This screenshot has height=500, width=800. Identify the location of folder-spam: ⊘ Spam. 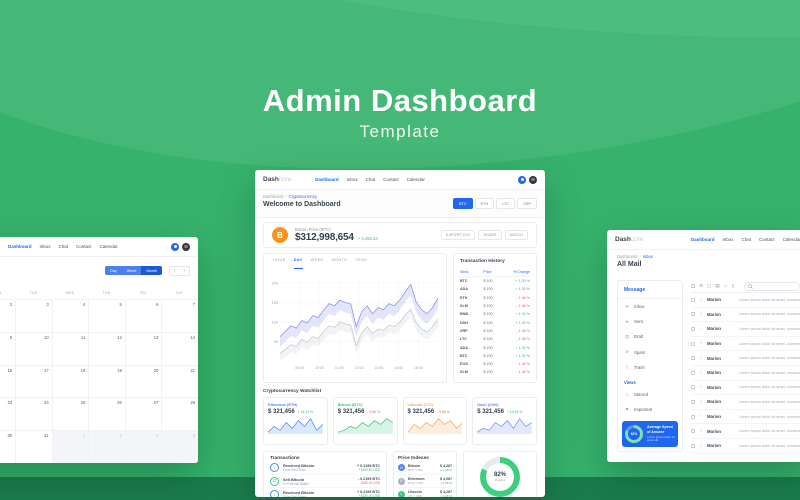
(650, 352).